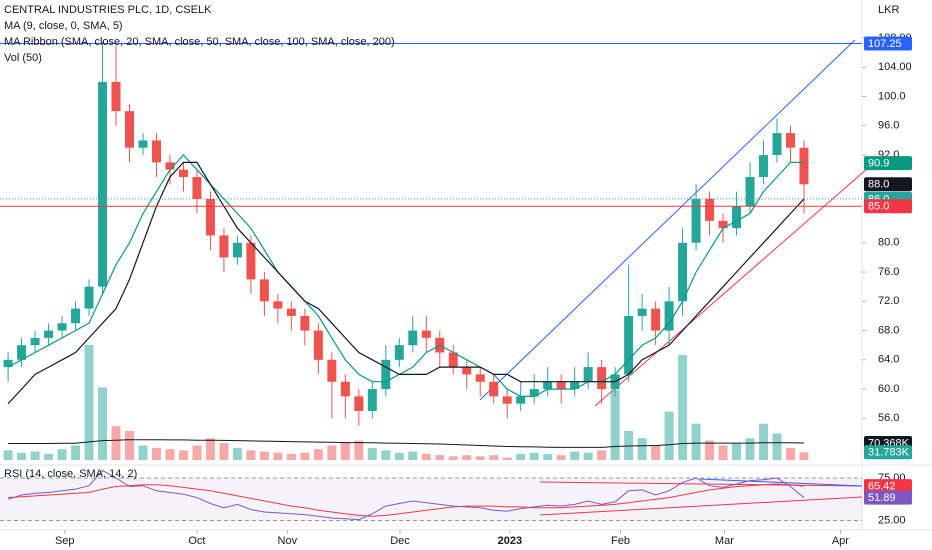 The height and width of the screenshot is (550, 932). I want to click on currency-label: LKR, so click(888, 10).